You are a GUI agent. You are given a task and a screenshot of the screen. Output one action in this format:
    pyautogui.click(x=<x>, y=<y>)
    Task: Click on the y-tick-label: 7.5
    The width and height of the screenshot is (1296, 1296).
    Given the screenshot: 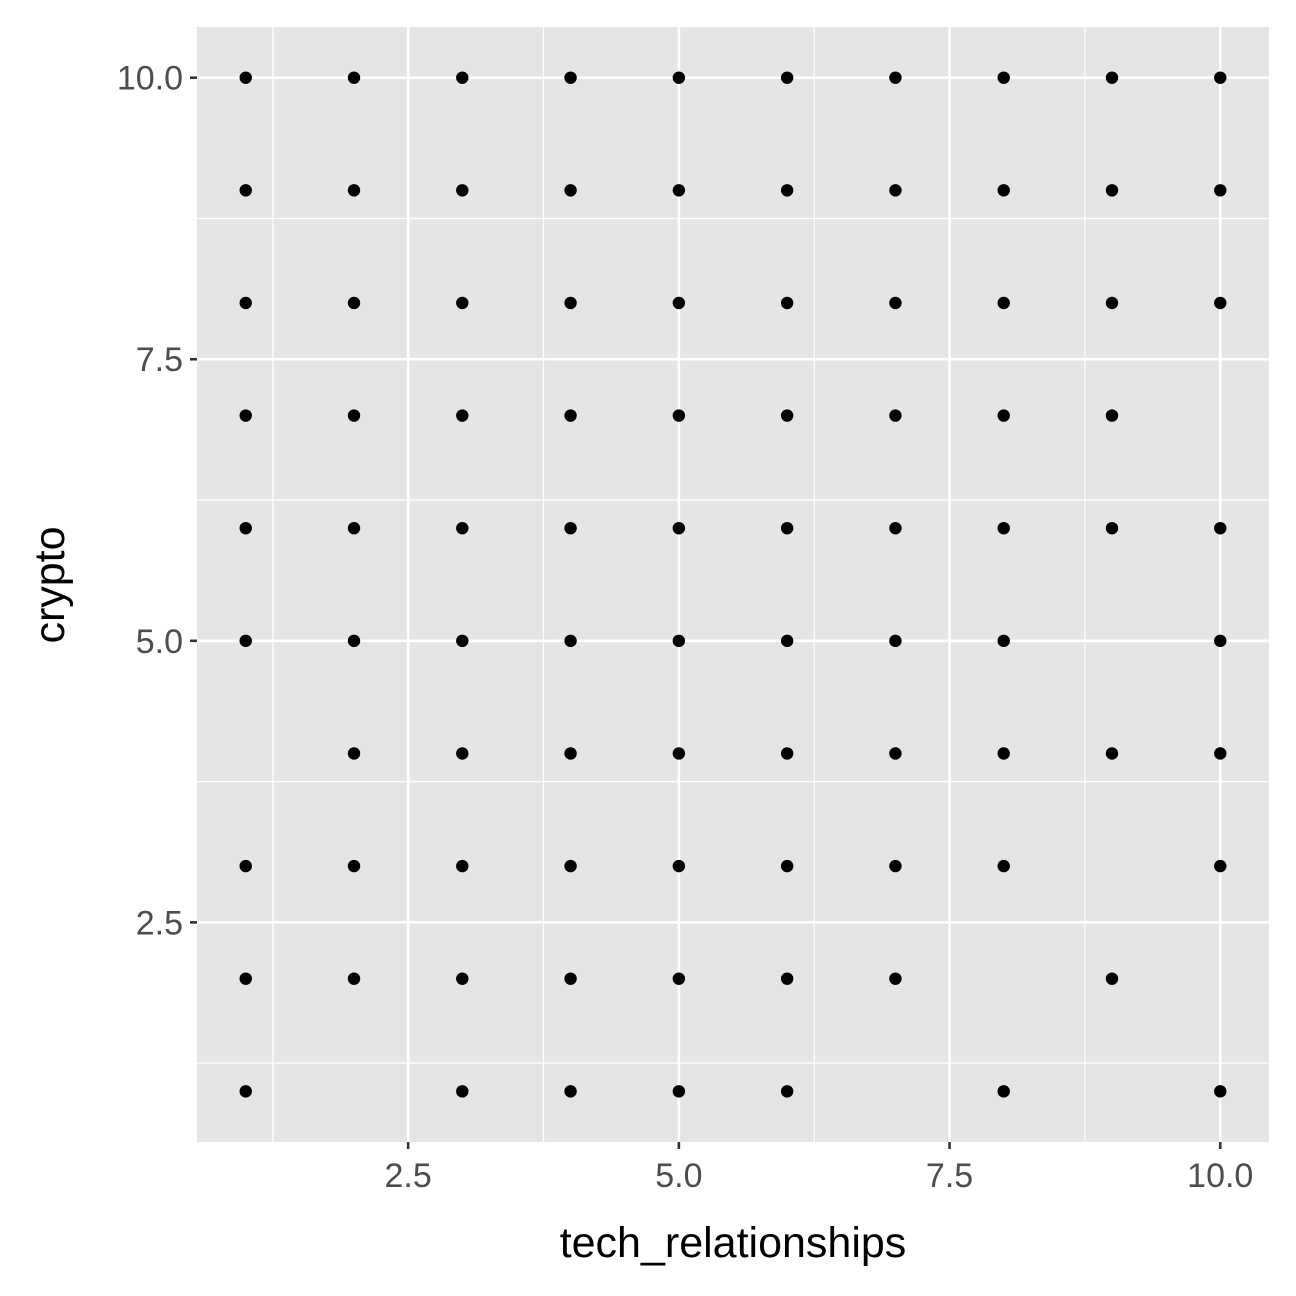 What is the action you would take?
    pyautogui.click(x=159, y=360)
    